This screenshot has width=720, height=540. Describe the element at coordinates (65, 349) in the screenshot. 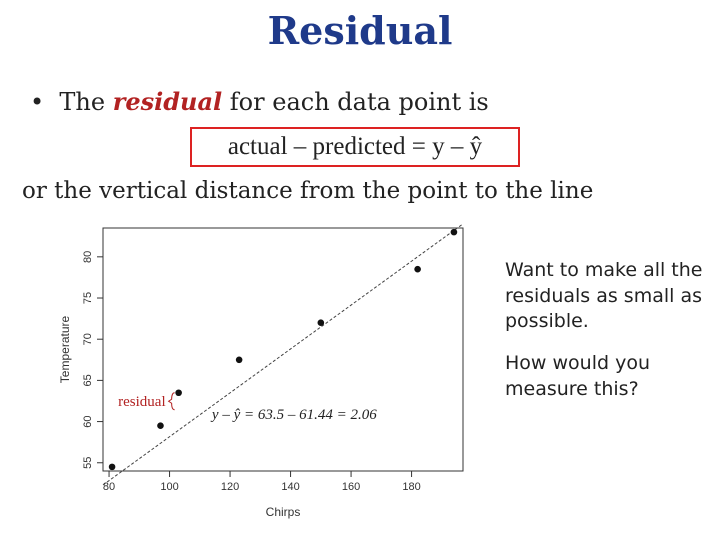

I see `y-axis-label: Temperature` at that location.